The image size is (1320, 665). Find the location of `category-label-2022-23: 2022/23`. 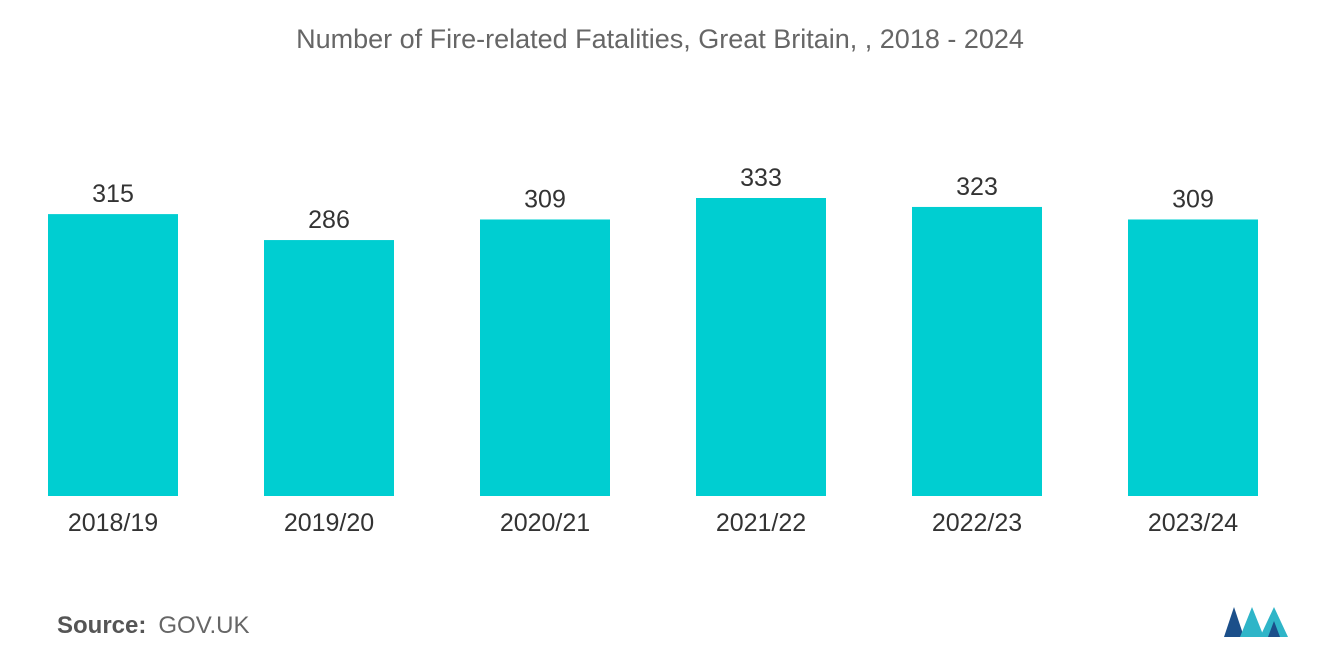

category-label-2022-23: 2022/23 is located at coordinates (977, 523).